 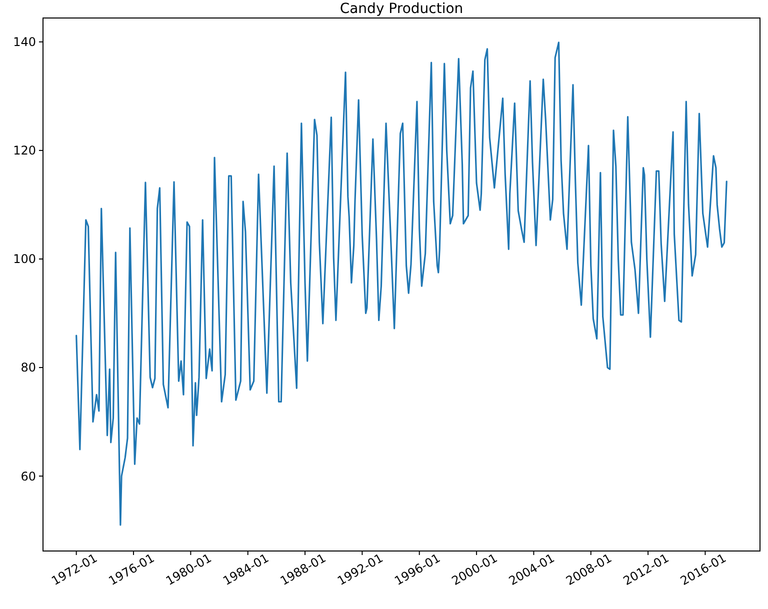 I want to click on y-tick-label: 100, so click(x=24, y=259).